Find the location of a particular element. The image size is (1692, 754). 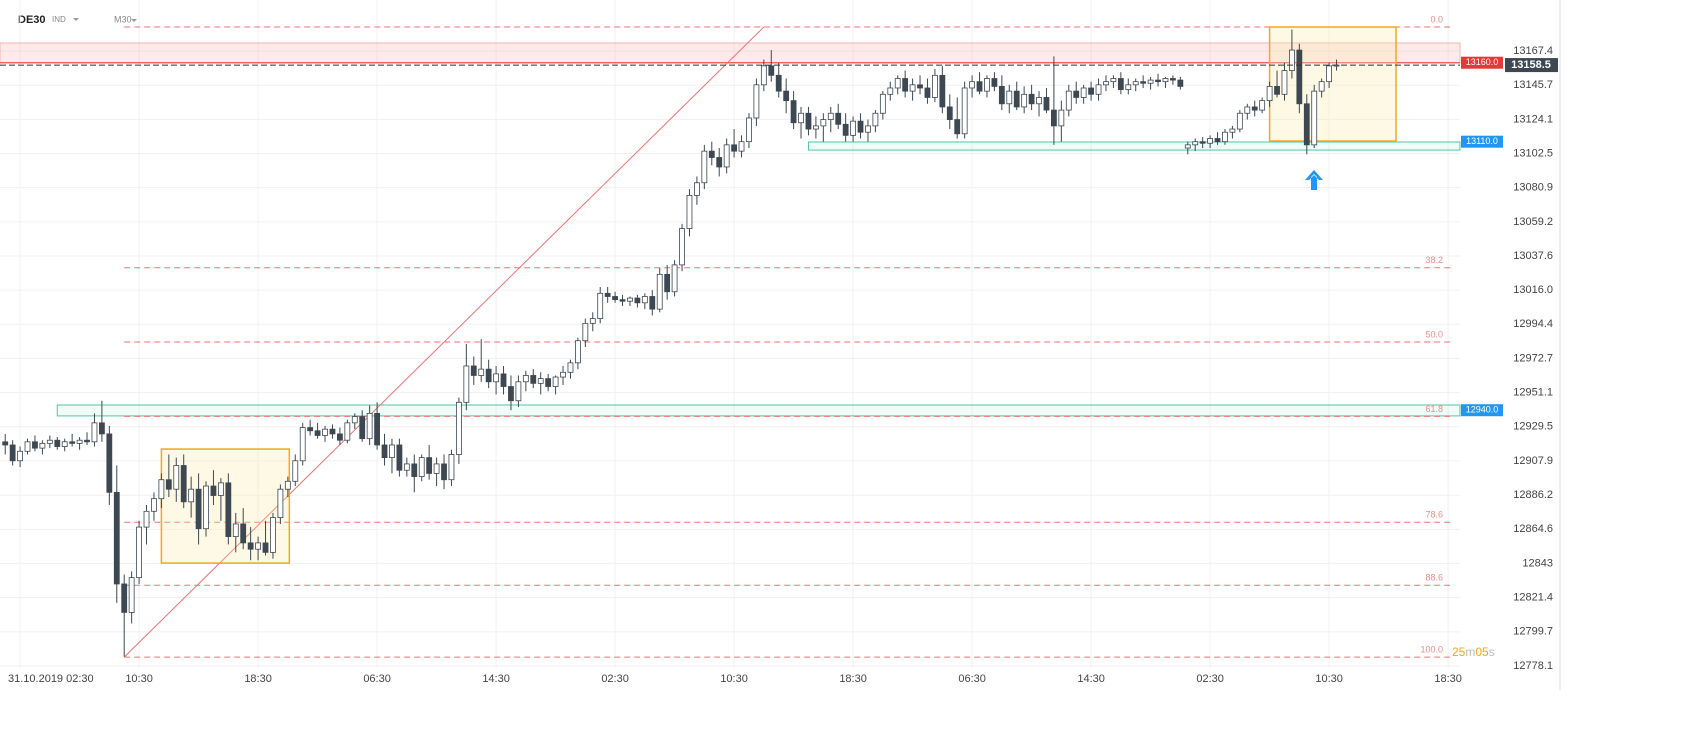

x-tick-label: 14:30 is located at coordinates (496, 679).